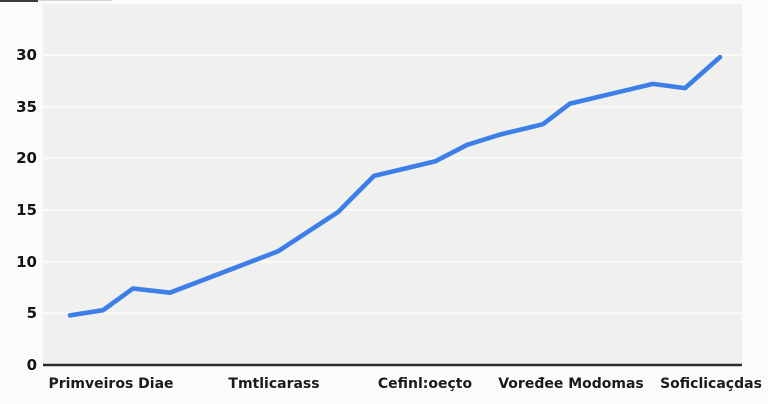 This screenshot has height=404, width=768. What do you see at coordinates (425, 384) in the screenshot?
I see `x-tick-label: Cefinl:oeçto` at bounding box center [425, 384].